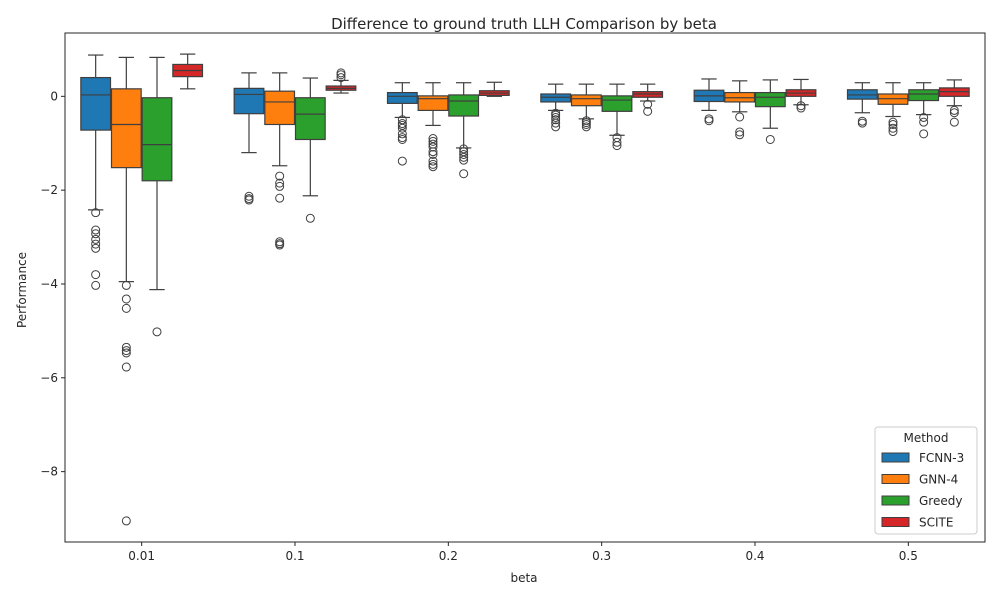 The height and width of the screenshot is (600, 1000). Describe the element at coordinates (601, 556) in the screenshot. I see `x-tick-label: 0.3` at that location.